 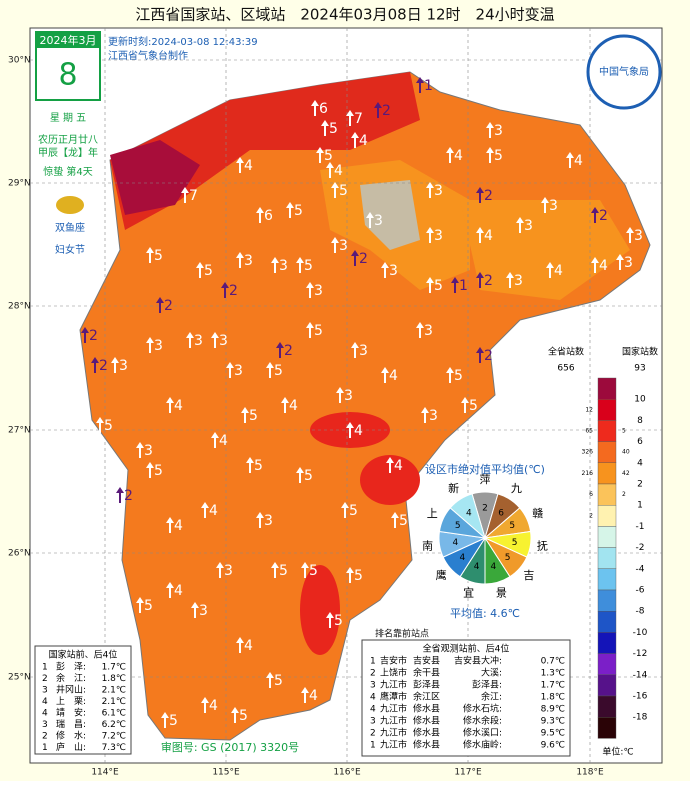 What do you see at coordinates (640, 400) in the screenshot?
I see `legend-level: 10` at bounding box center [640, 400].